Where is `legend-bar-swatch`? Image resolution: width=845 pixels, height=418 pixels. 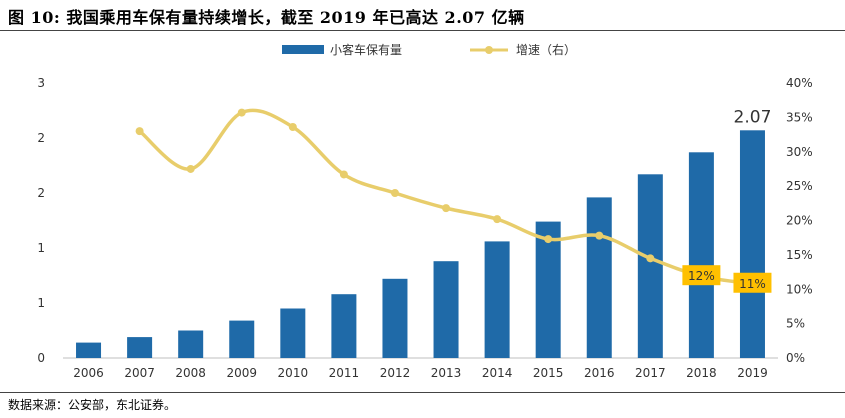 legend-bar-swatch is located at coordinates (303, 49).